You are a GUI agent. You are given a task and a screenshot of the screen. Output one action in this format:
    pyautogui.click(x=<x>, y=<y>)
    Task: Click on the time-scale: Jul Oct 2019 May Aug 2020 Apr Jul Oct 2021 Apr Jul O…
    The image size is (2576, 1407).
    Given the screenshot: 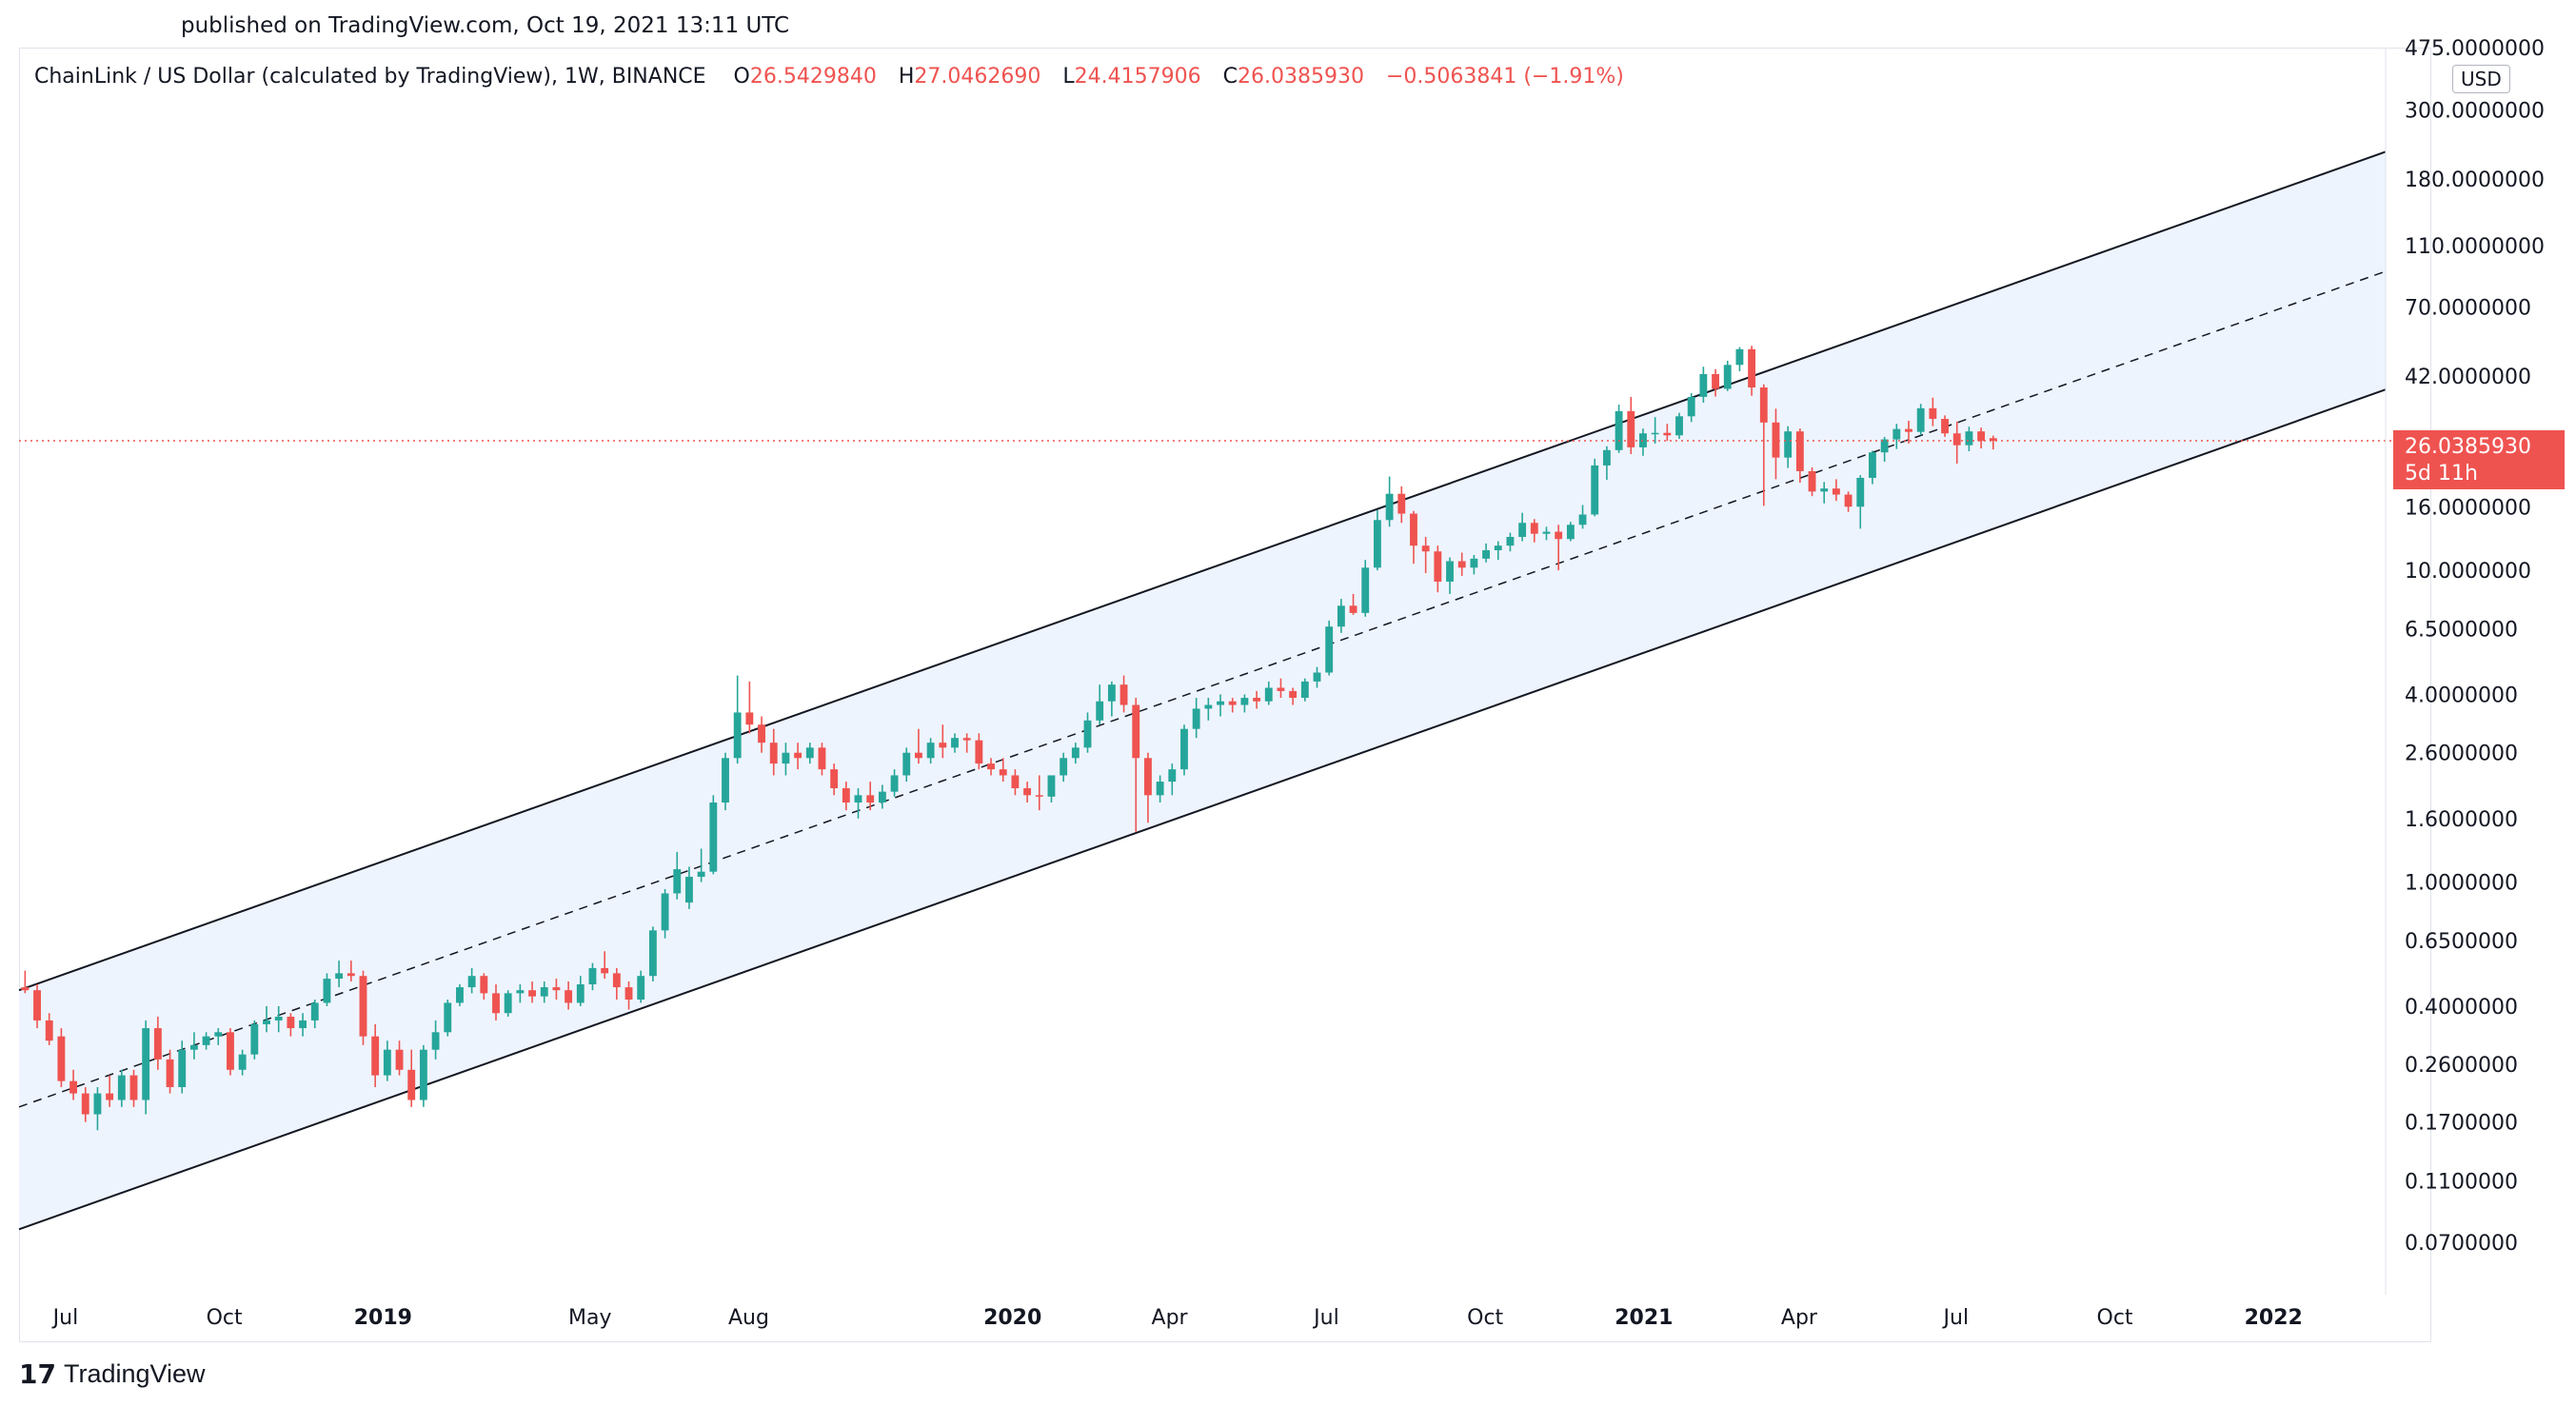 What is the action you would take?
    pyautogui.click(x=1177, y=1318)
    